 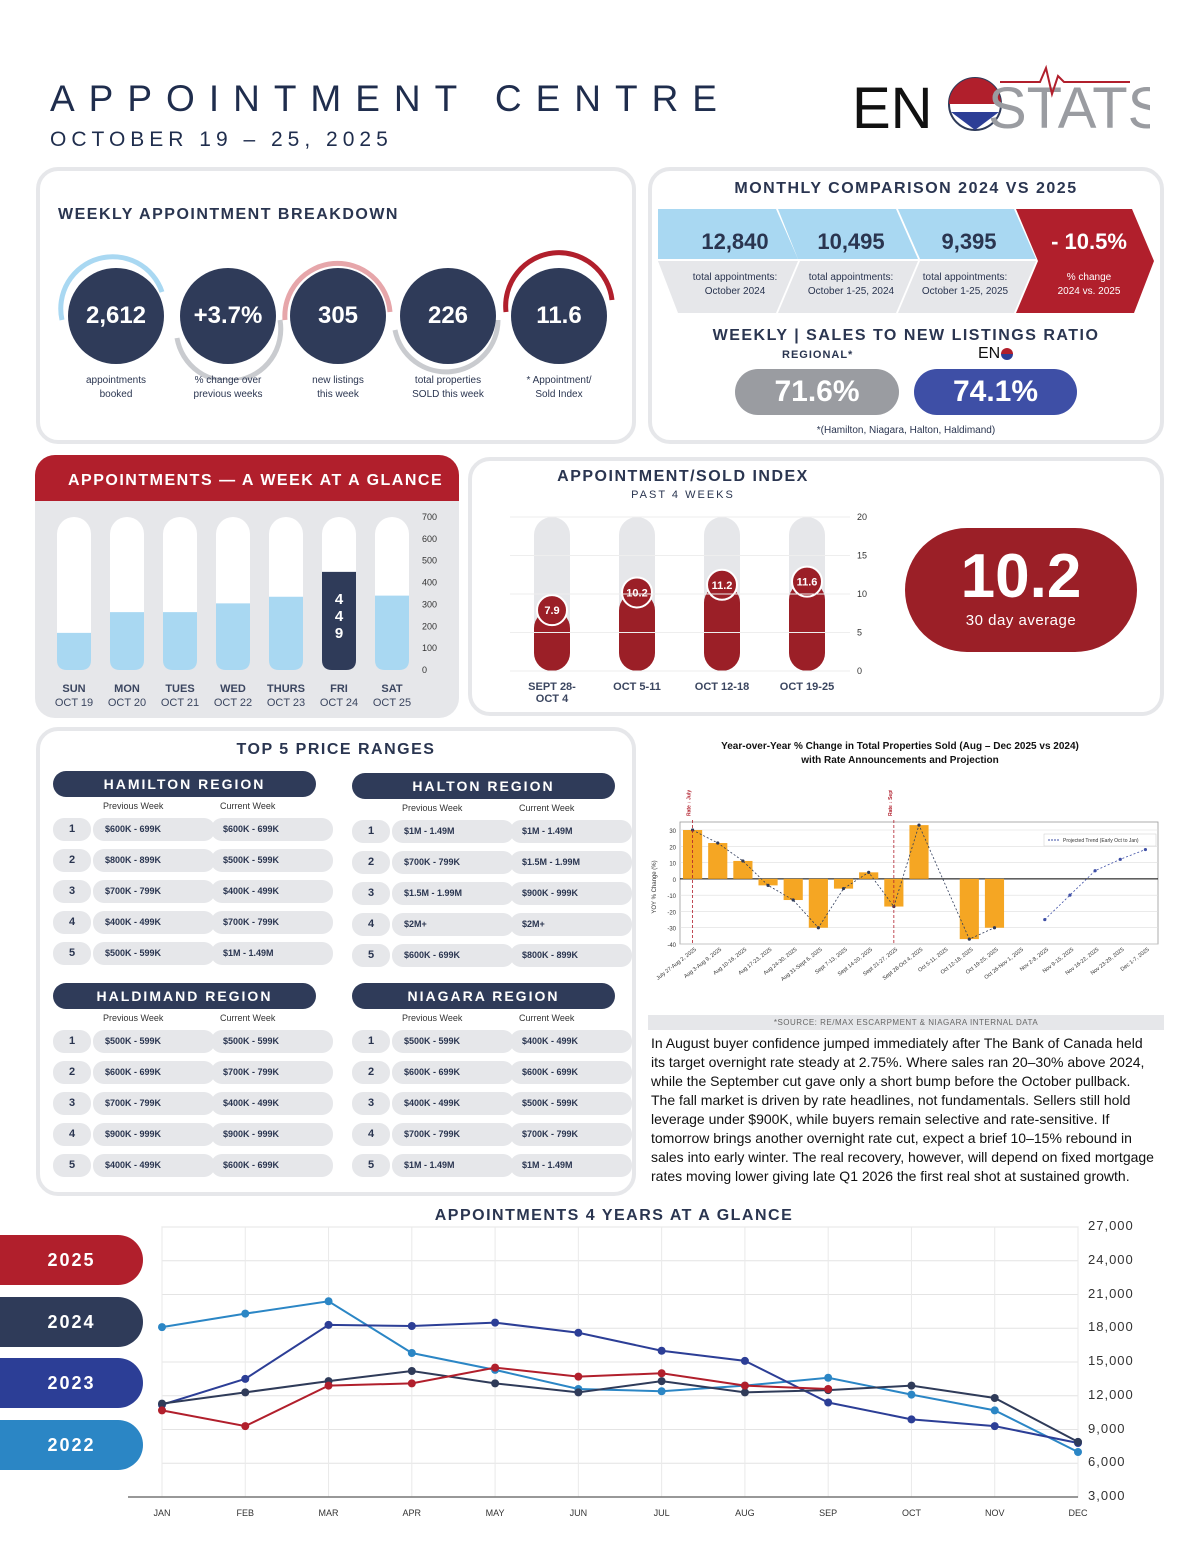 What do you see at coordinates (74, 593) in the screenshot?
I see `day-track` at bounding box center [74, 593].